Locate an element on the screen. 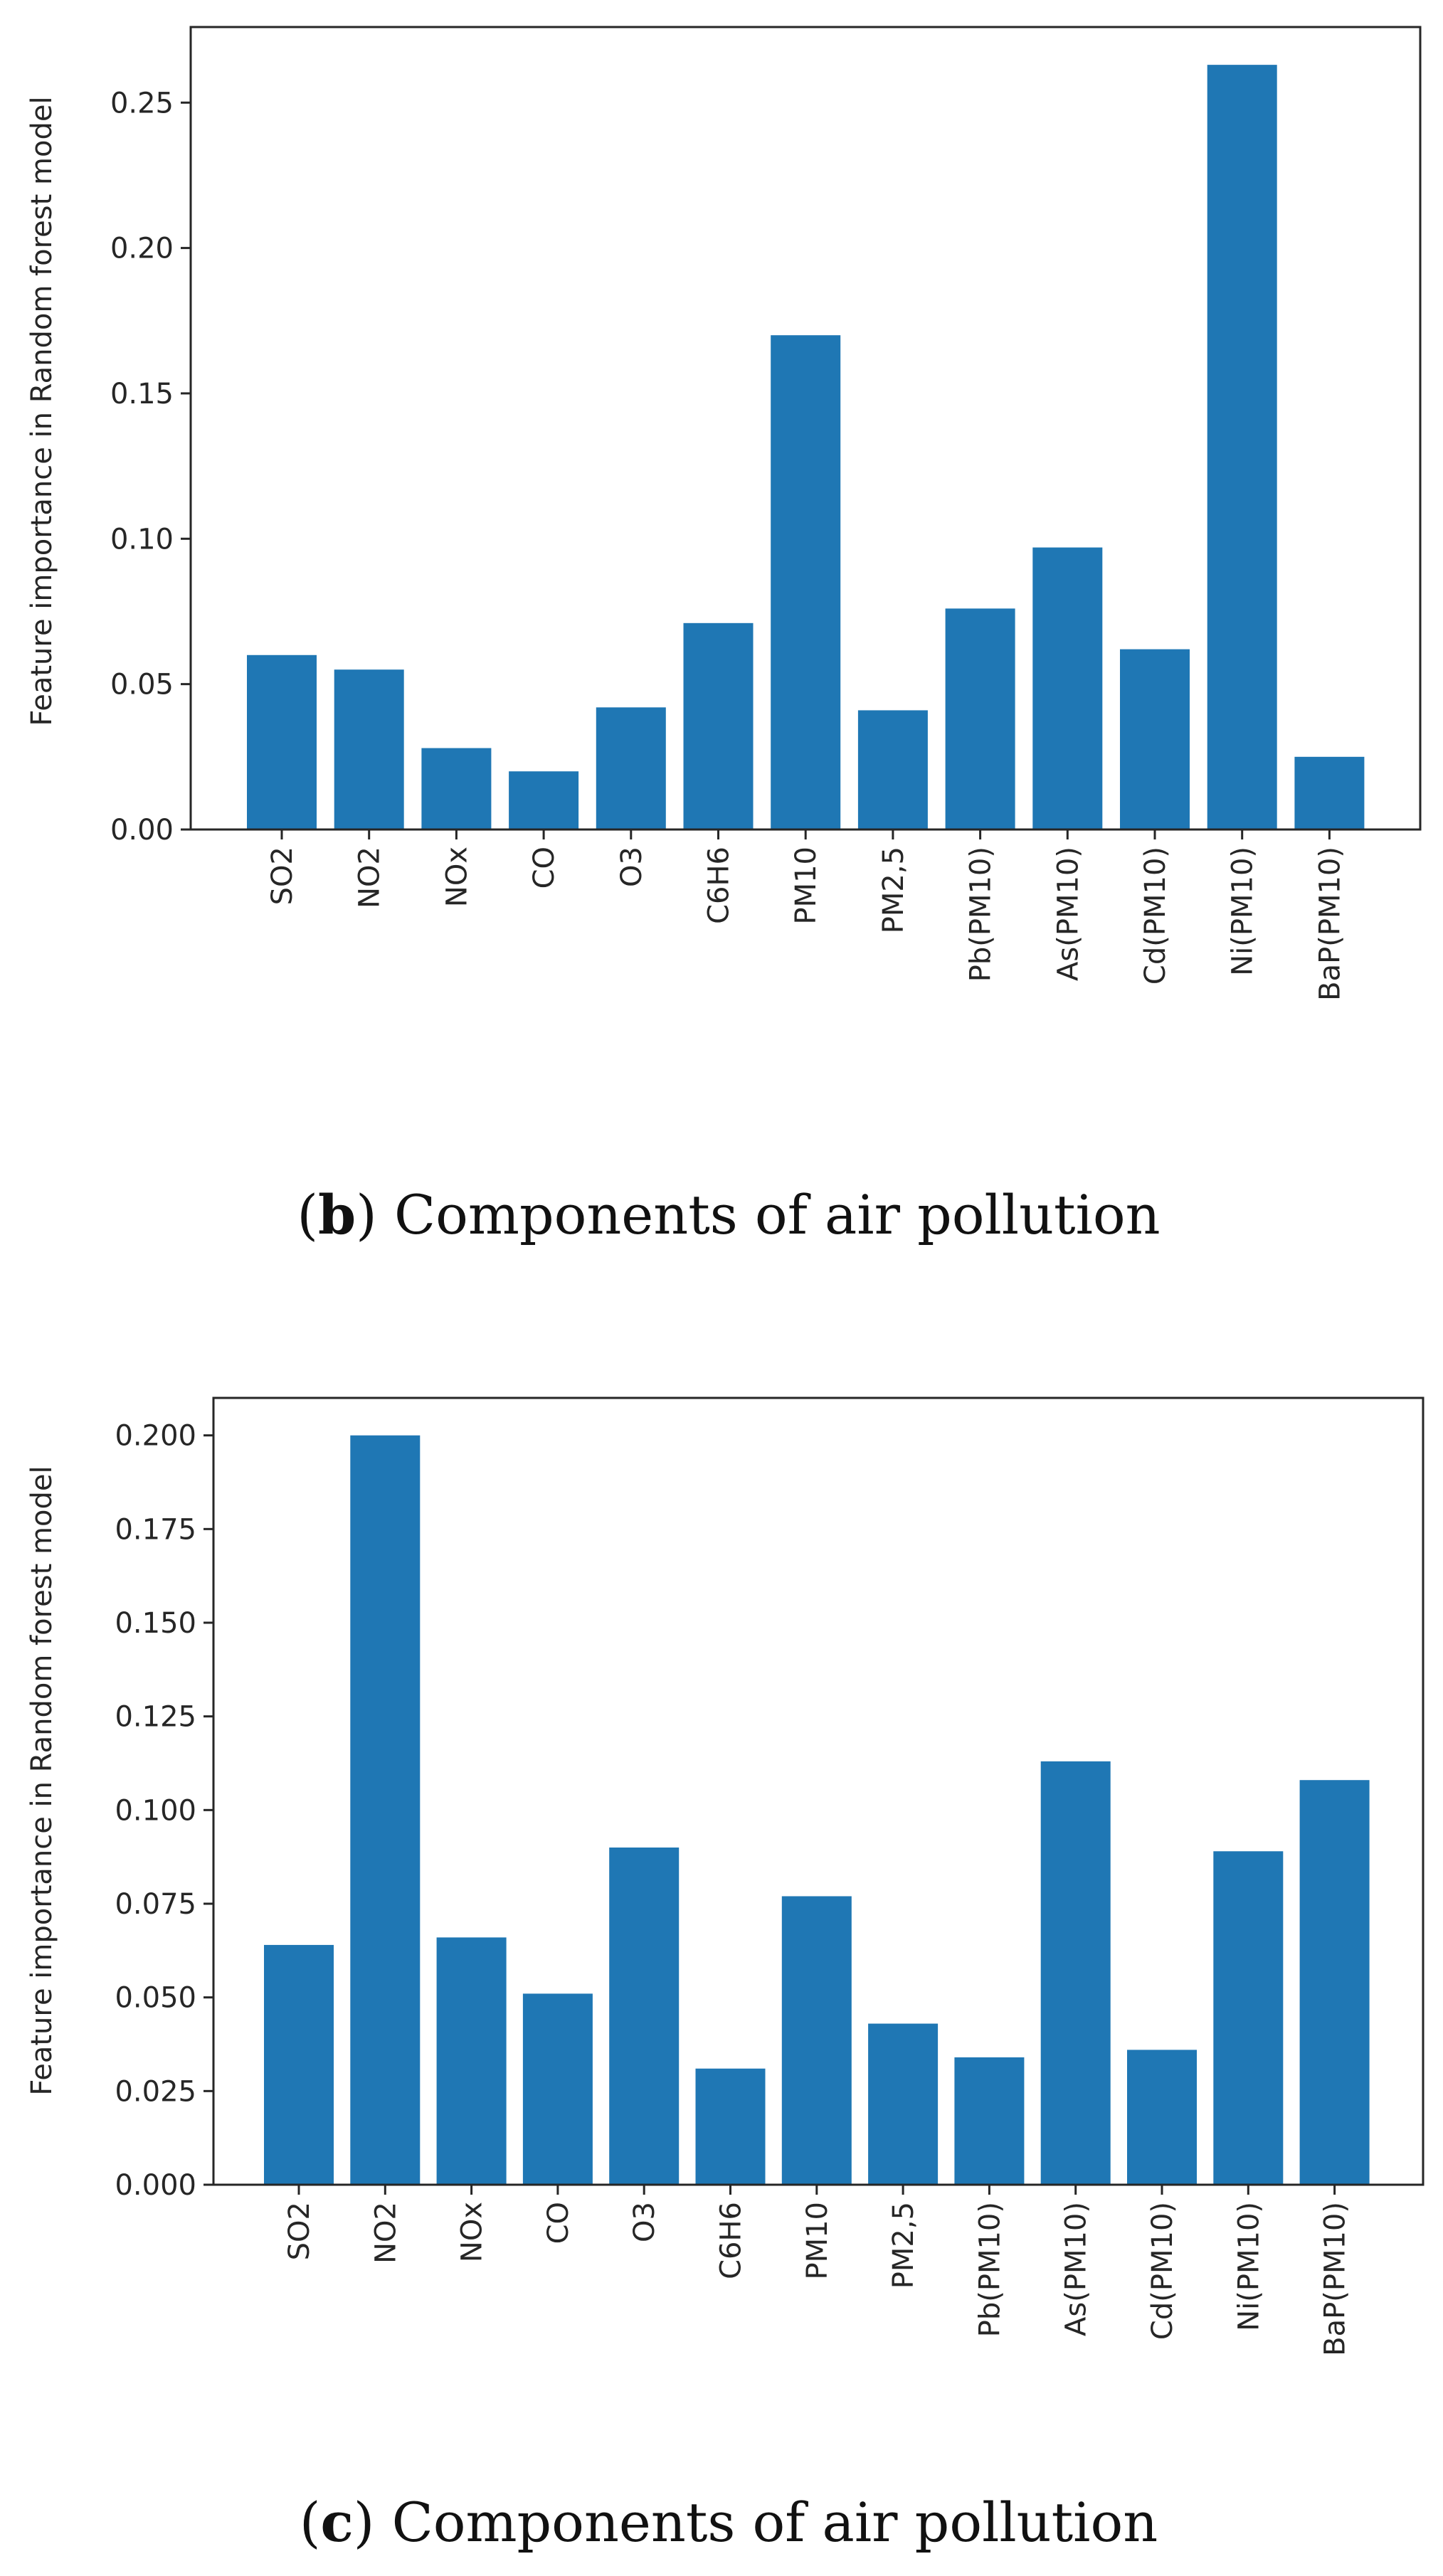  chart-b-caption-letter: b is located at coordinates (337, 1214).